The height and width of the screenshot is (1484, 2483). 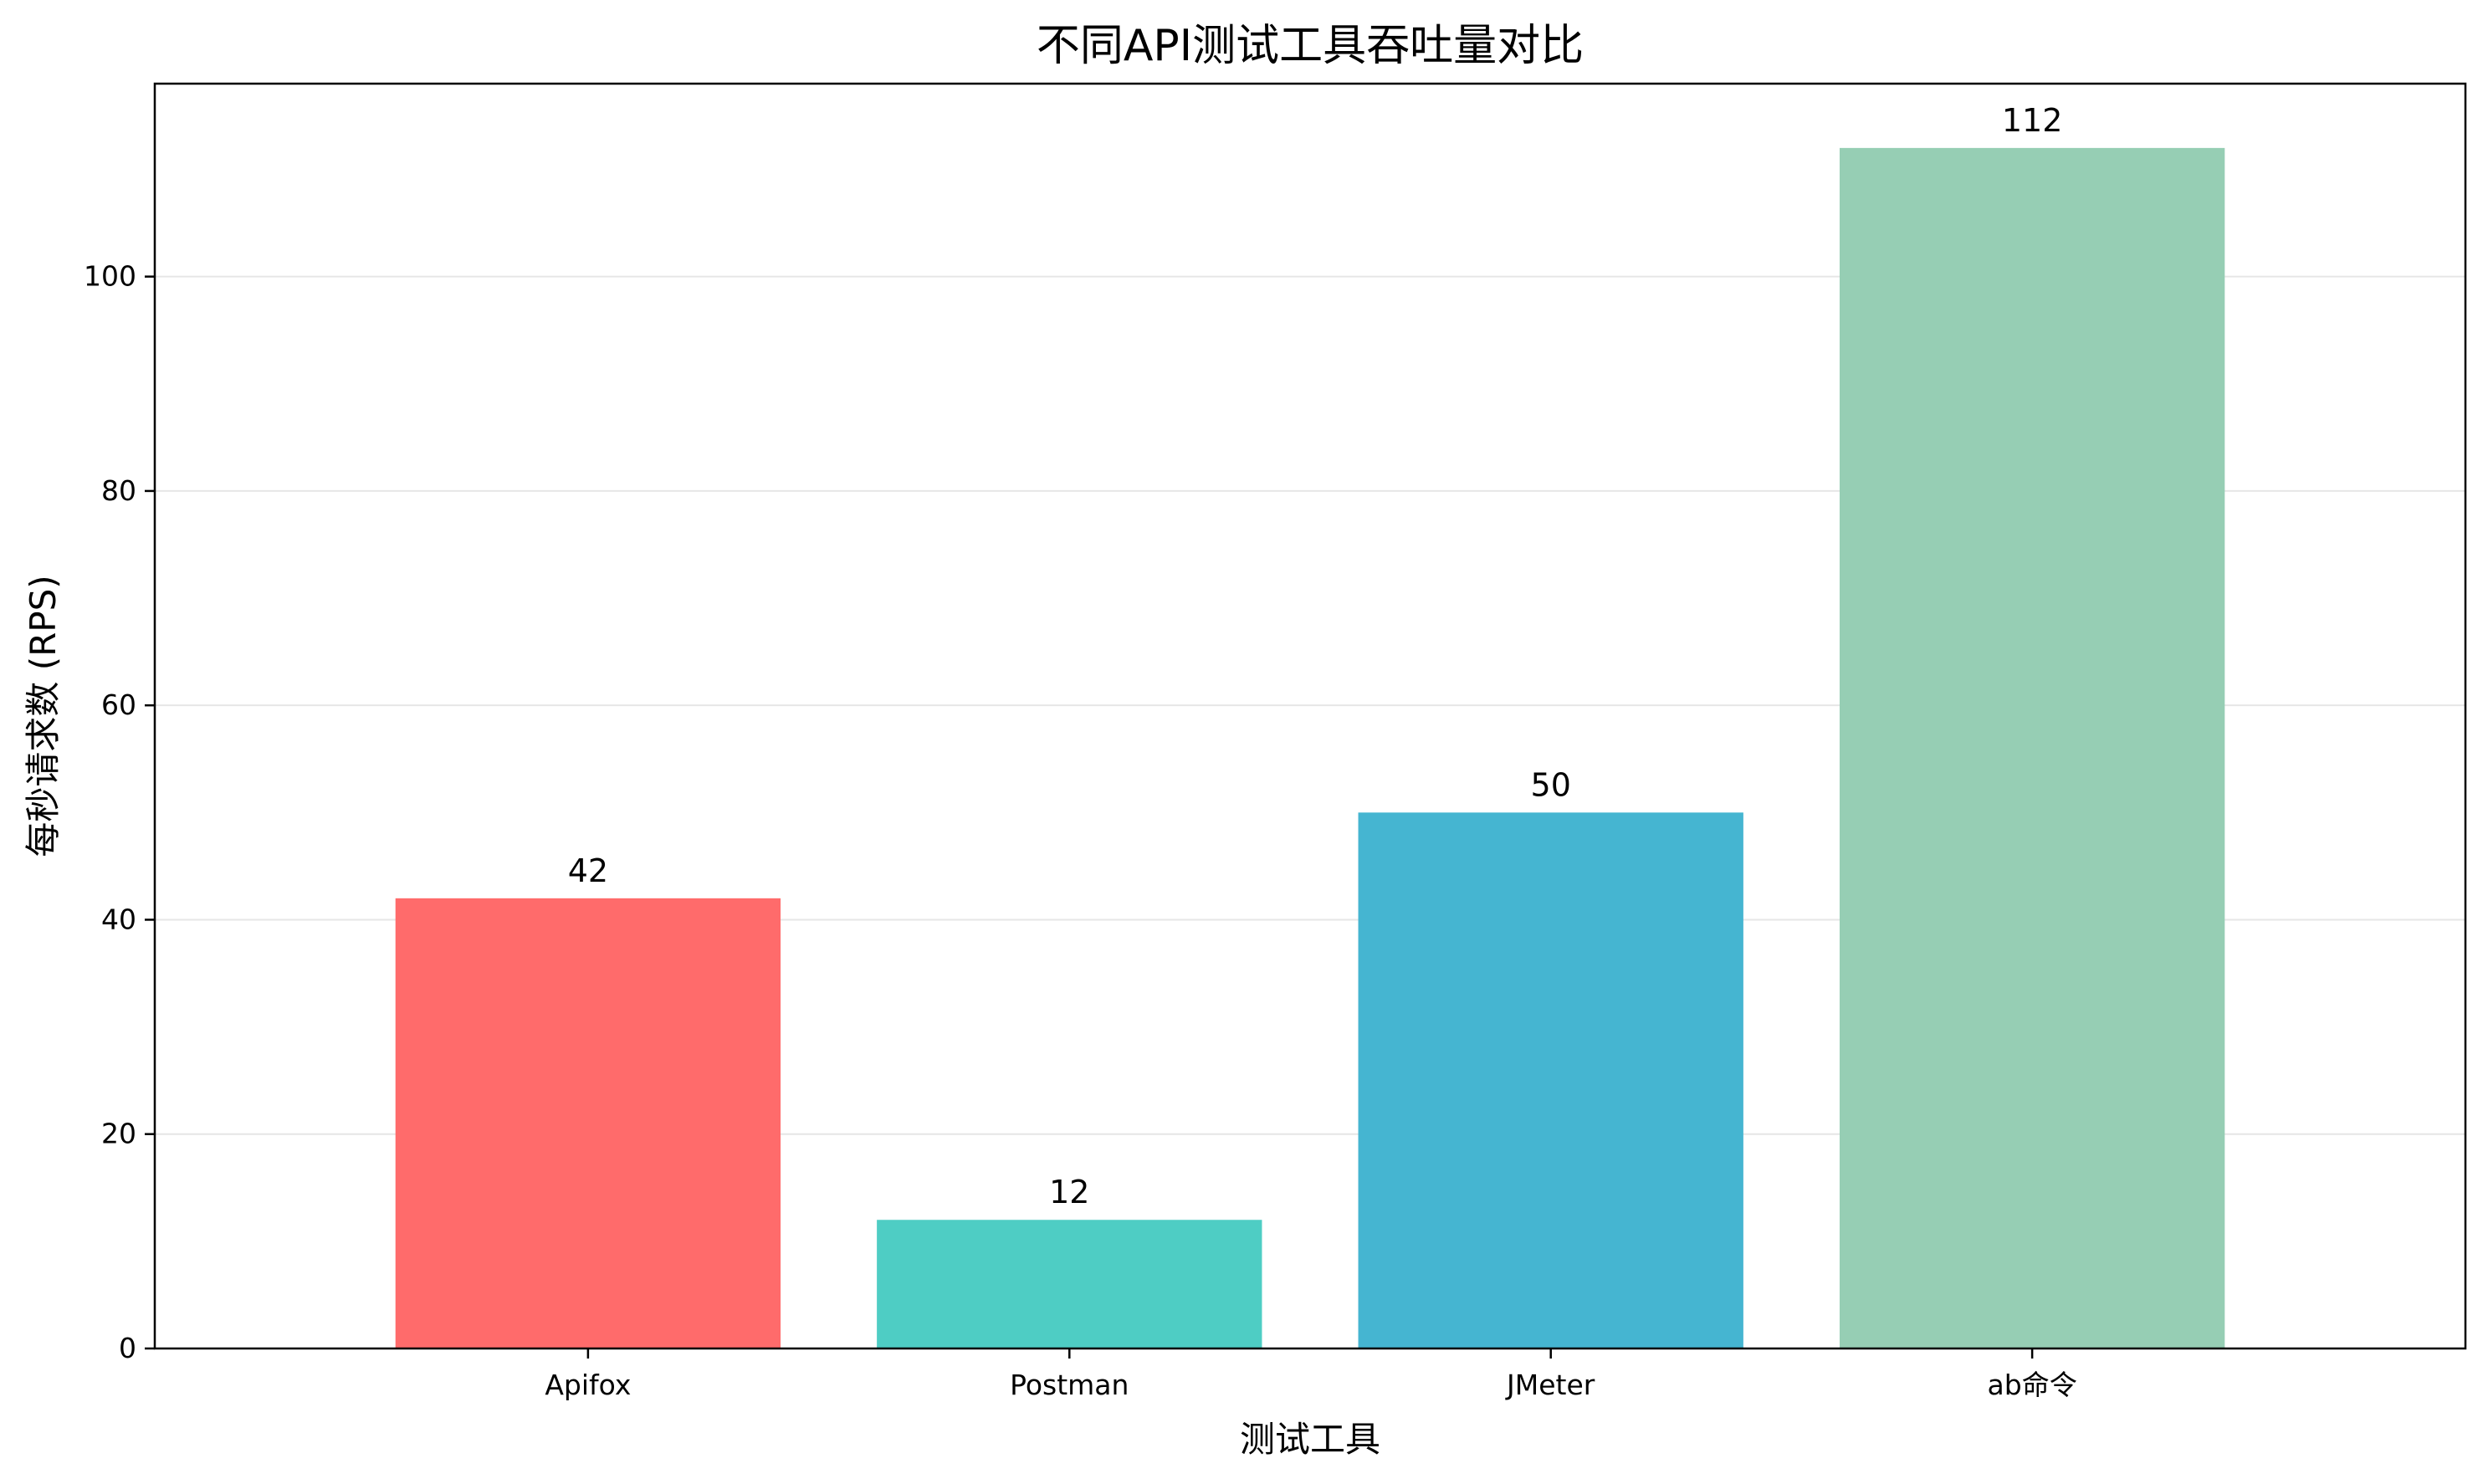 I want to click on y-tick-label: 60, so click(x=118, y=704).